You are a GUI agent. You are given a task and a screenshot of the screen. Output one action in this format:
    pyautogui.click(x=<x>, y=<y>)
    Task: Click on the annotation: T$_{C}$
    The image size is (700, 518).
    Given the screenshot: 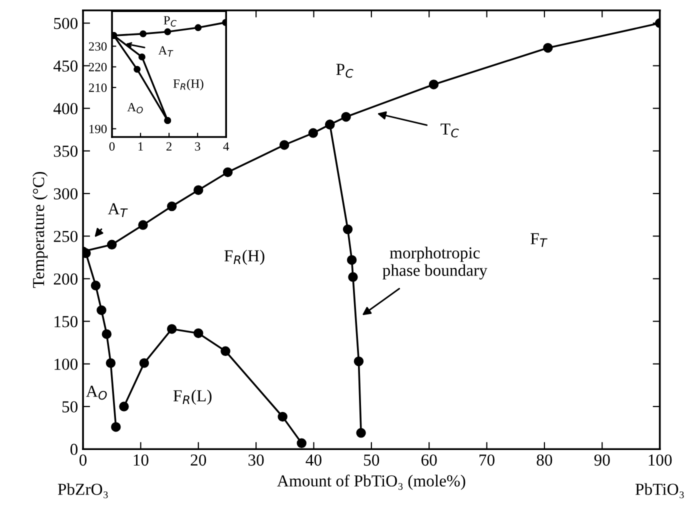 What is the action you would take?
    pyautogui.click(x=449, y=131)
    